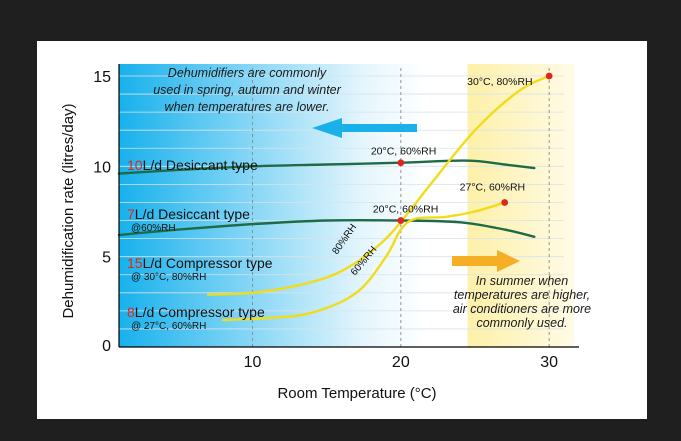 This screenshot has width=681, height=441. I want to click on spring-annotation-line: used in spring, autumn and winter, so click(247, 90).